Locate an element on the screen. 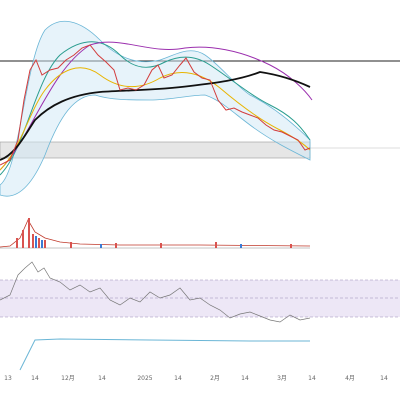  volume-bars is located at coordinates (154, 233).